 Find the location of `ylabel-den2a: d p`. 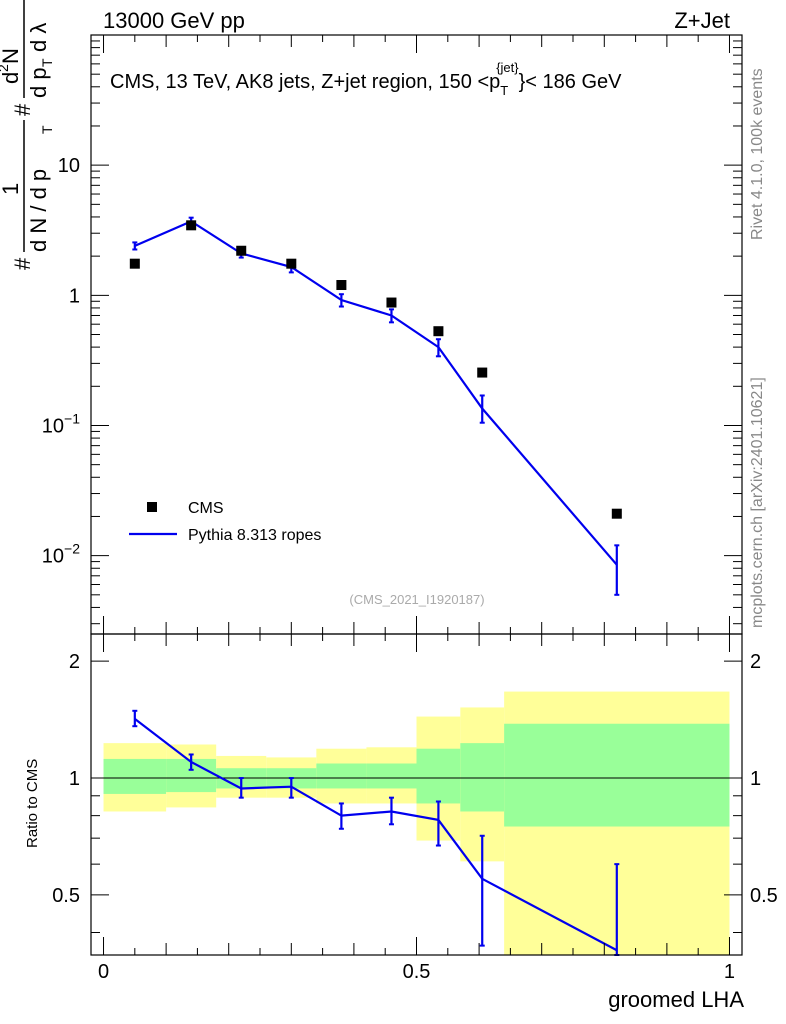

ylabel-den2a: d p is located at coordinates (38, 82).